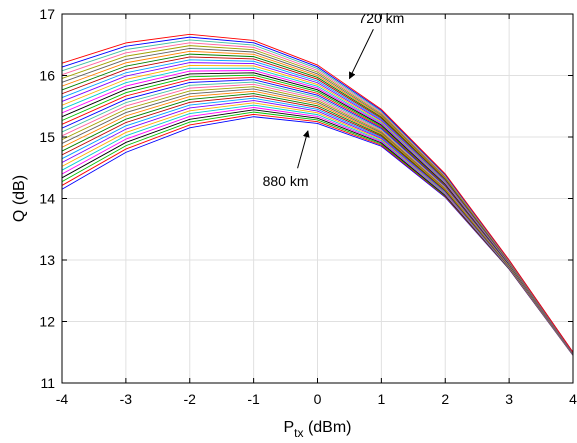 This screenshot has height=443, width=577. What do you see at coordinates (509, 399) in the screenshot?
I see `x-tick-label: 3` at bounding box center [509, 399].